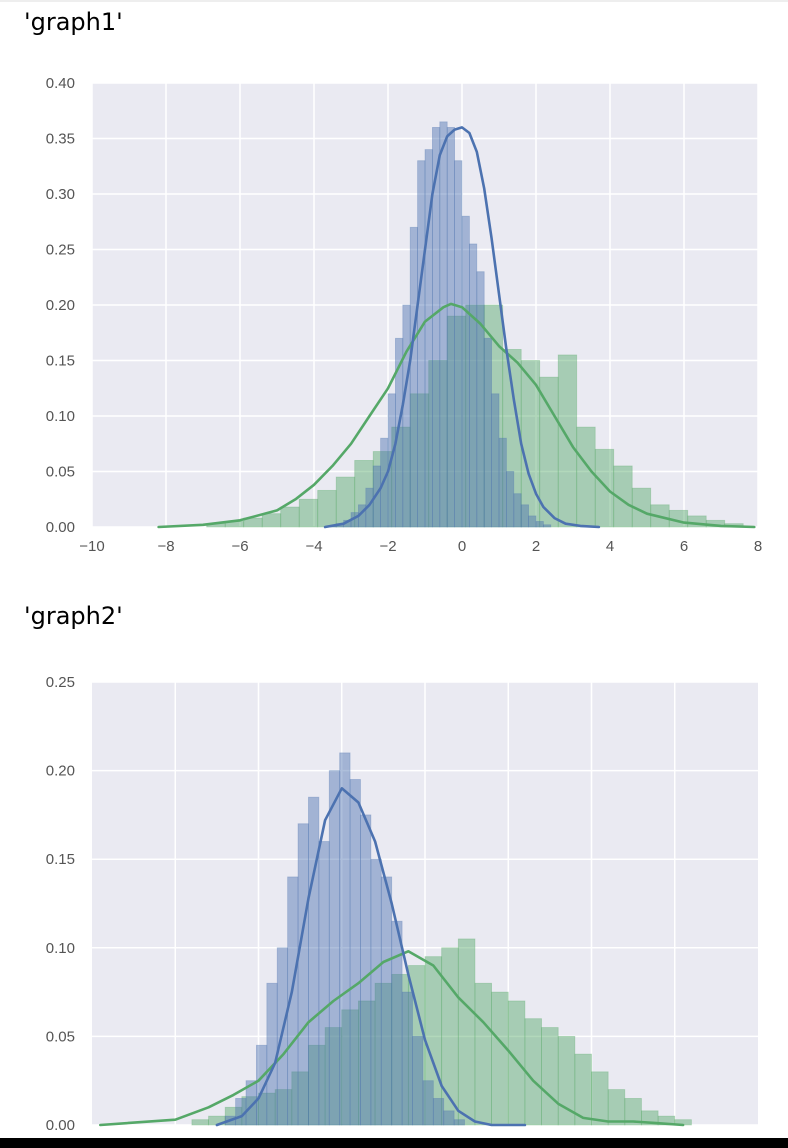 The image size is (788, 1148). I want to click on x-tick-label: 8, so click(758, 546).